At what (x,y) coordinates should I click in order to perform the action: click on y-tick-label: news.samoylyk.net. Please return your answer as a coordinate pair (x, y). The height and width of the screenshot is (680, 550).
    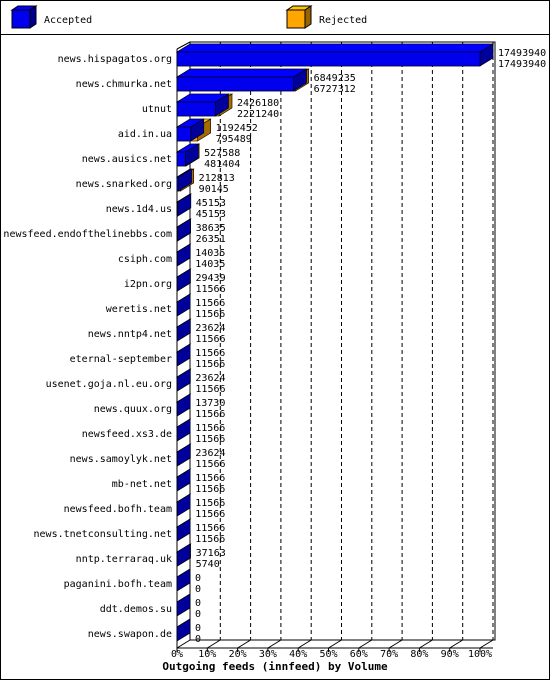
    Looking at the image, I should click on (121, 459).